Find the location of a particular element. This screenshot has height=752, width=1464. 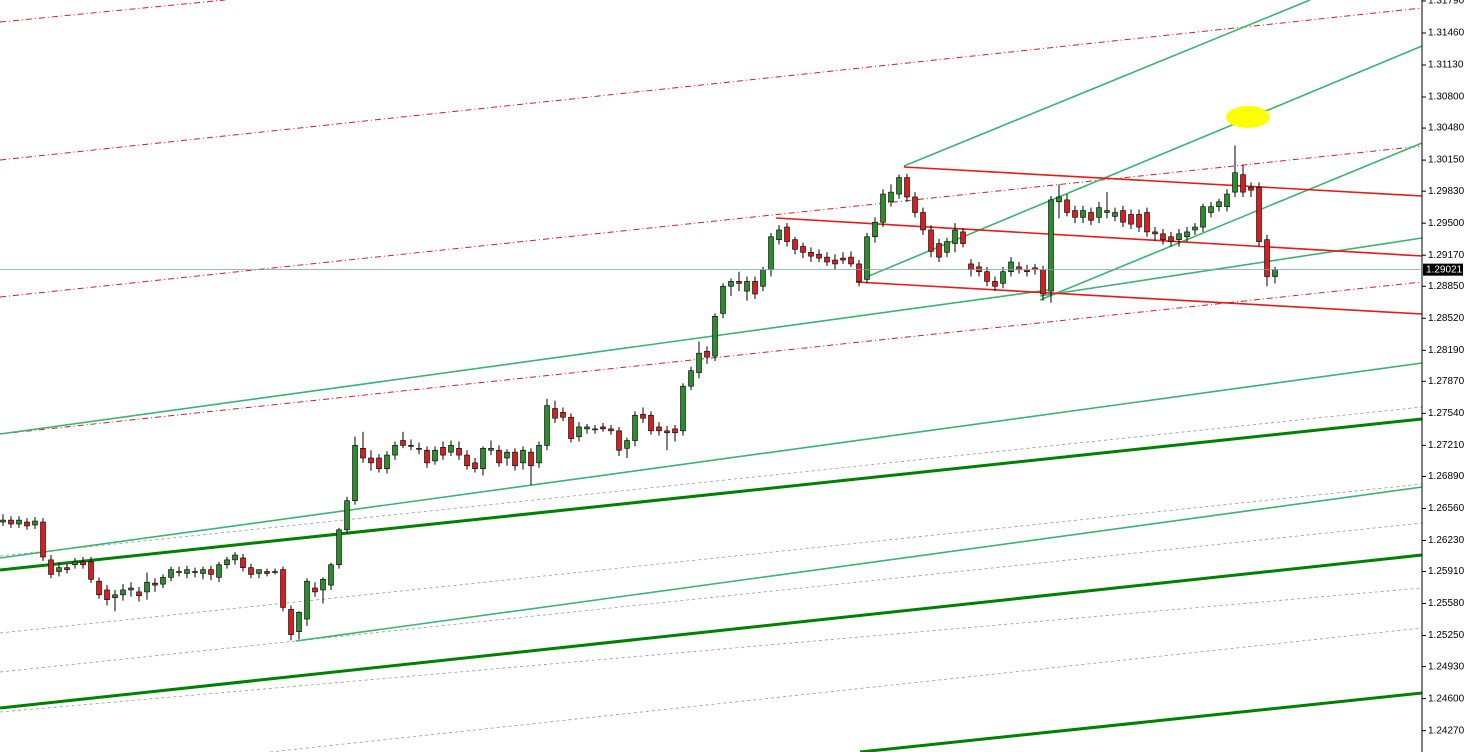

y-tick-label: 1.24930 is located at coordinates (1446, 666).